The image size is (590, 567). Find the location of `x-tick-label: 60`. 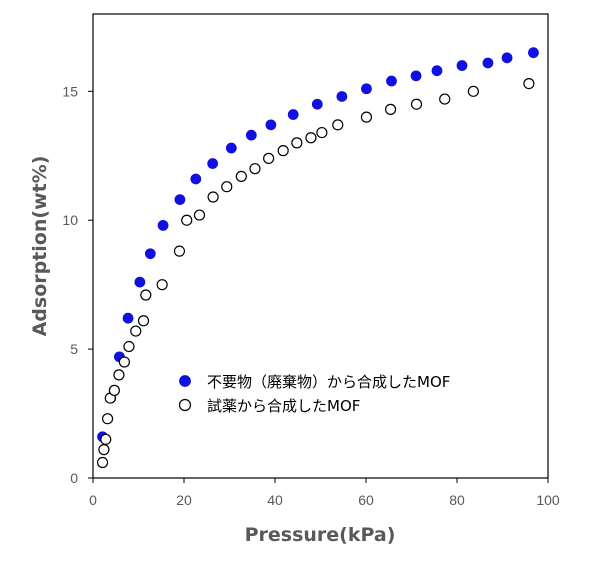

x-tick-label: 60 is located at coordinates (366, 500).